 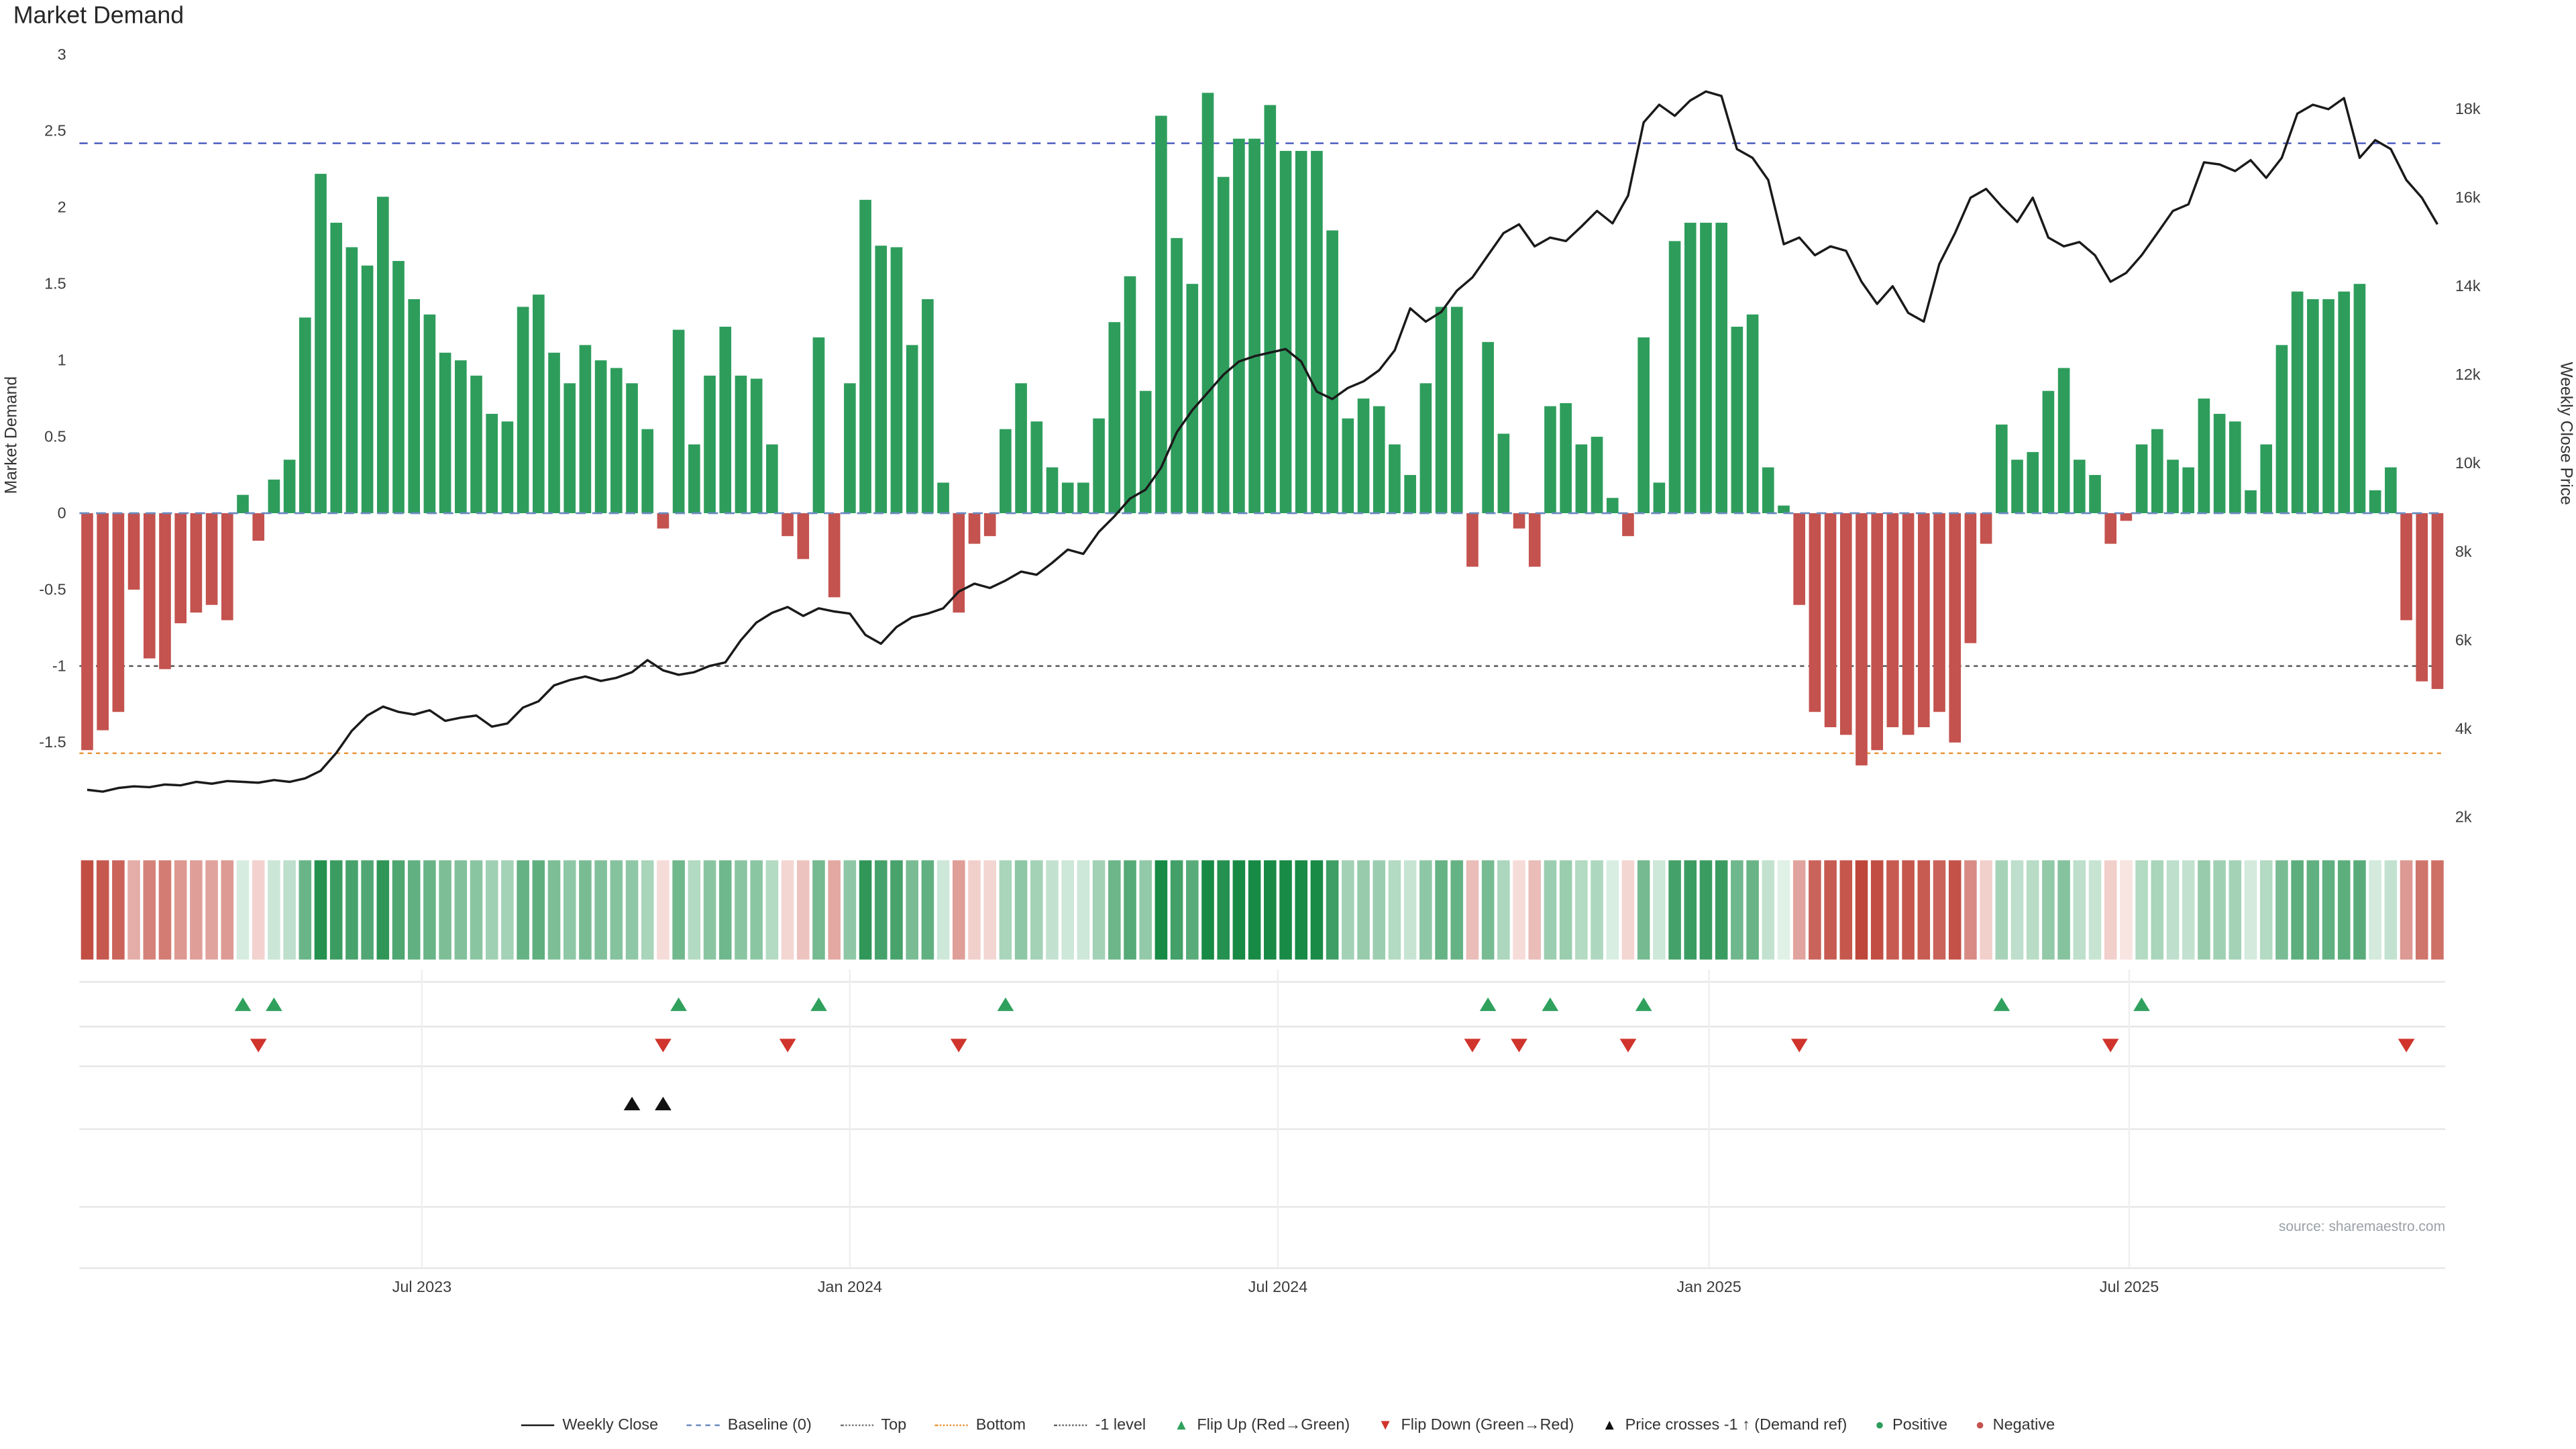 I want to click on y-right-tick-label: 14k, so click(x=2468, y=285).